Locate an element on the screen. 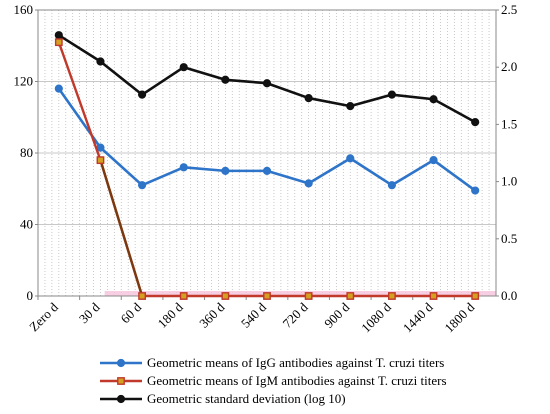  y-left-tick-label: 40 is located at coordinates (26, 224).